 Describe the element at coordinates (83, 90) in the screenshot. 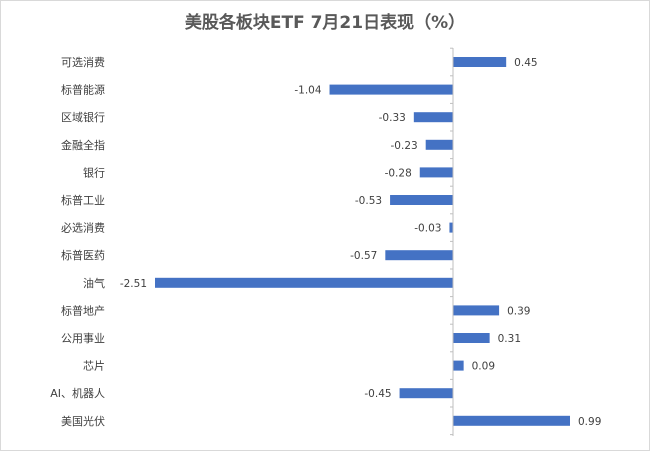

I see `category-label: 标普能源` at that location.